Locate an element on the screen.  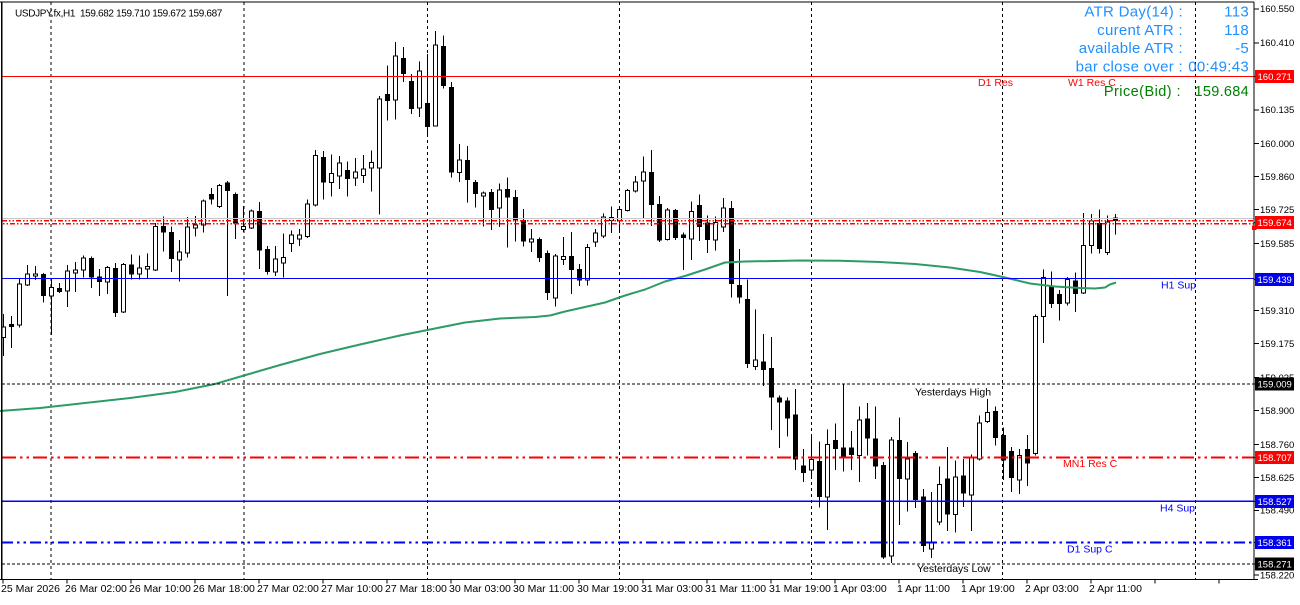
svg-text: 159.175 is located at coordinates (1277, 344).